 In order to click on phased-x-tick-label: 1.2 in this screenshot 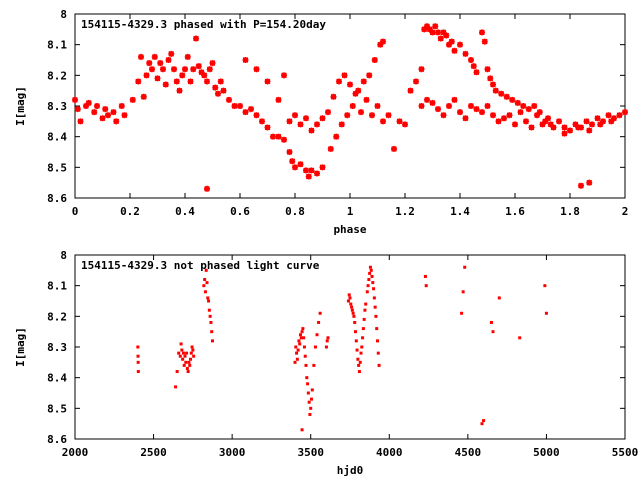, I will do `click(405, 211)`.